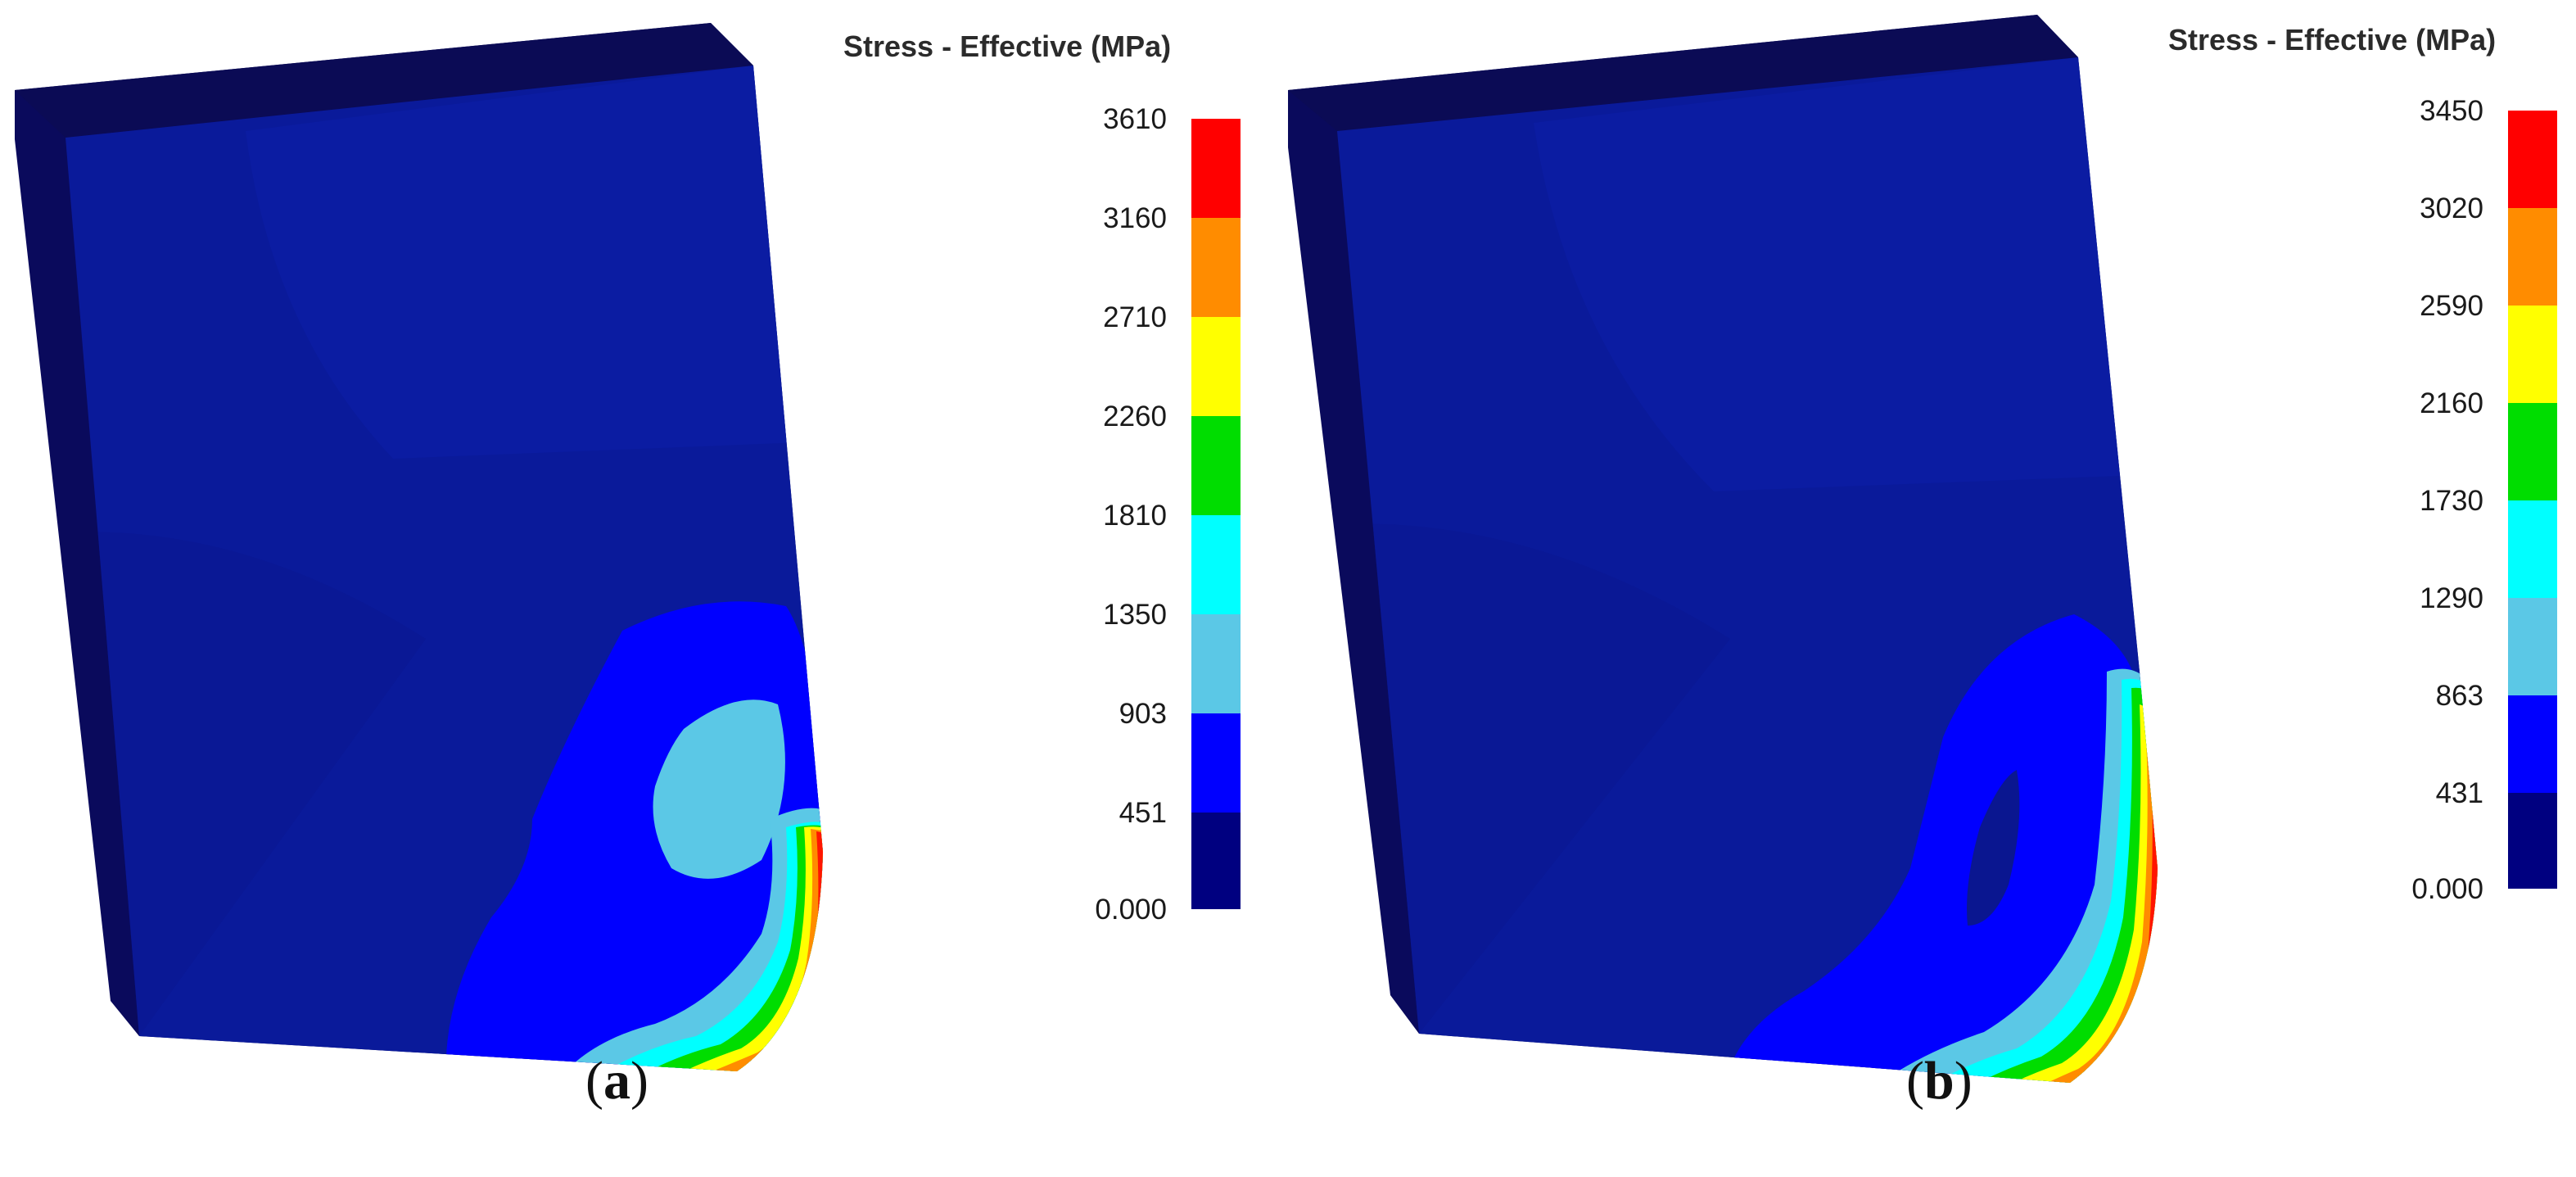  What do you see at coordinates (2451, 208) in the screenshot?
I see `colorbar-tick-label: 3020` at bounding box center [2451, 208].